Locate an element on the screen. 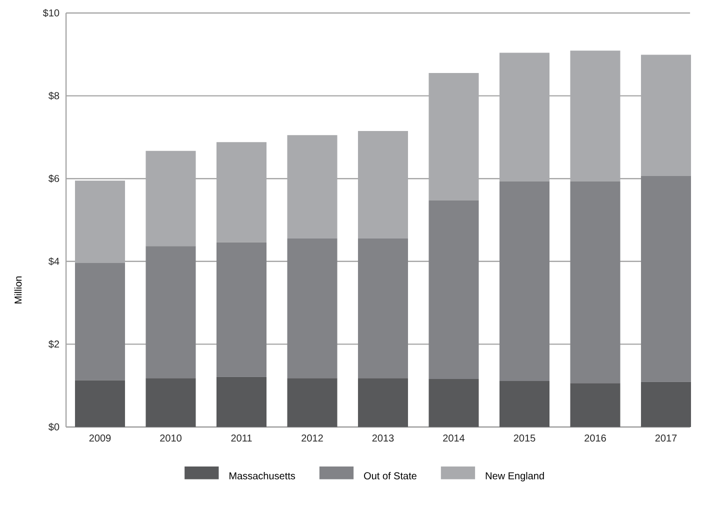  y-tick-label: $0 is located at coordinates (54, 427).